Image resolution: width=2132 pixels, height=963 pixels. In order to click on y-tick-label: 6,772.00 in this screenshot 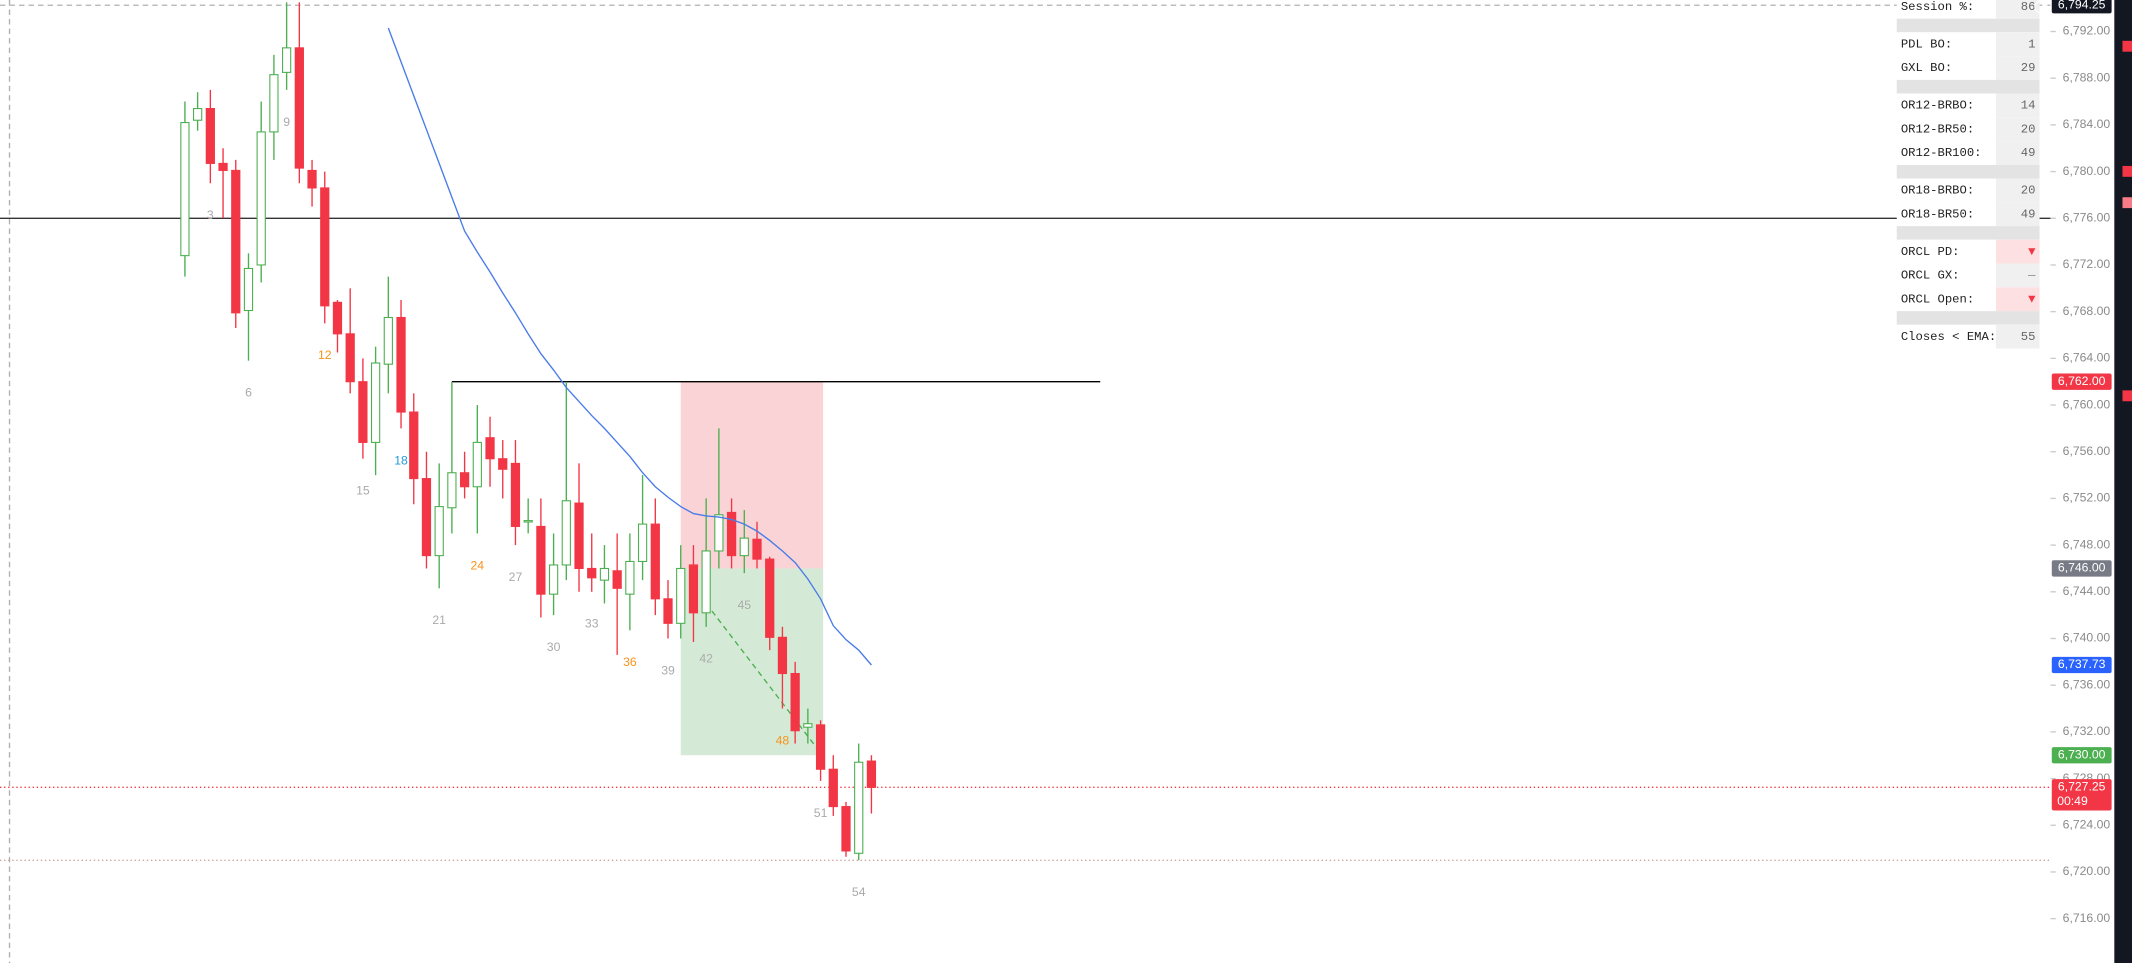, I will do `click(2087, 264)`.